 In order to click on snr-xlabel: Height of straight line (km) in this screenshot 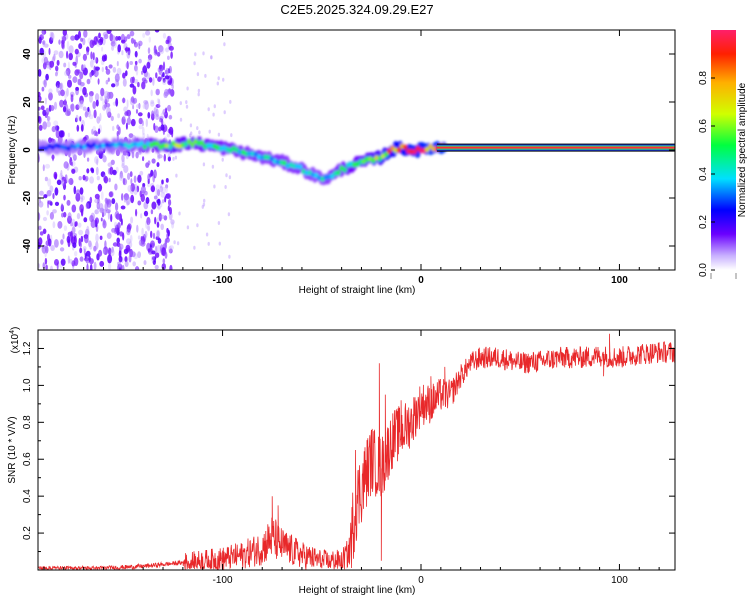, I will do `click(357, 590)`.